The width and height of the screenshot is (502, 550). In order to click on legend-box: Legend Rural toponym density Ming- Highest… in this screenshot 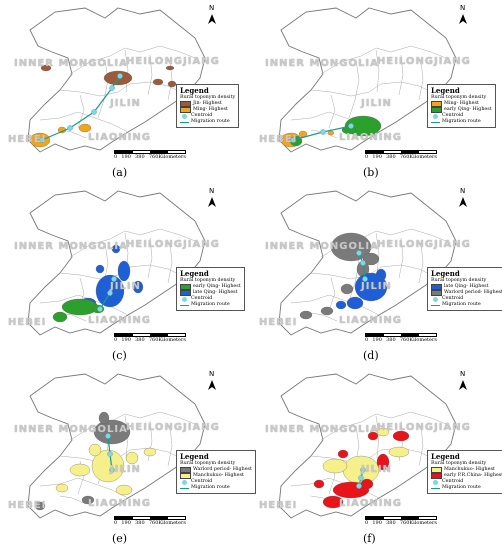, I will do `click(461, 106)`.